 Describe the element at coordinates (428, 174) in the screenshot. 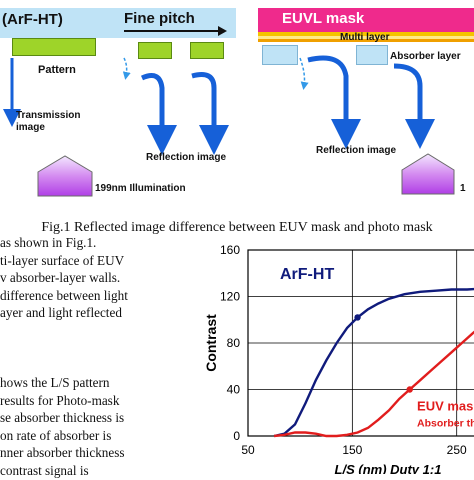

I see `illumination-shape-right` at that location.